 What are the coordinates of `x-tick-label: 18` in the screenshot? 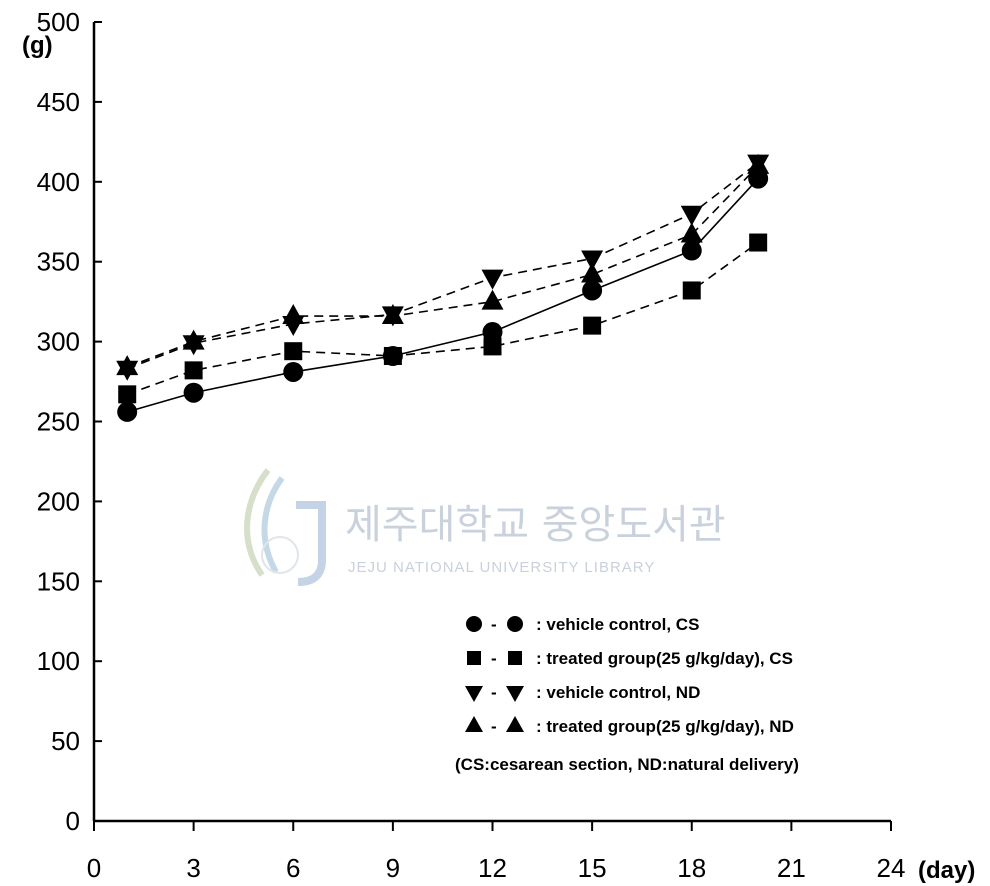 It's located at (691, 868).